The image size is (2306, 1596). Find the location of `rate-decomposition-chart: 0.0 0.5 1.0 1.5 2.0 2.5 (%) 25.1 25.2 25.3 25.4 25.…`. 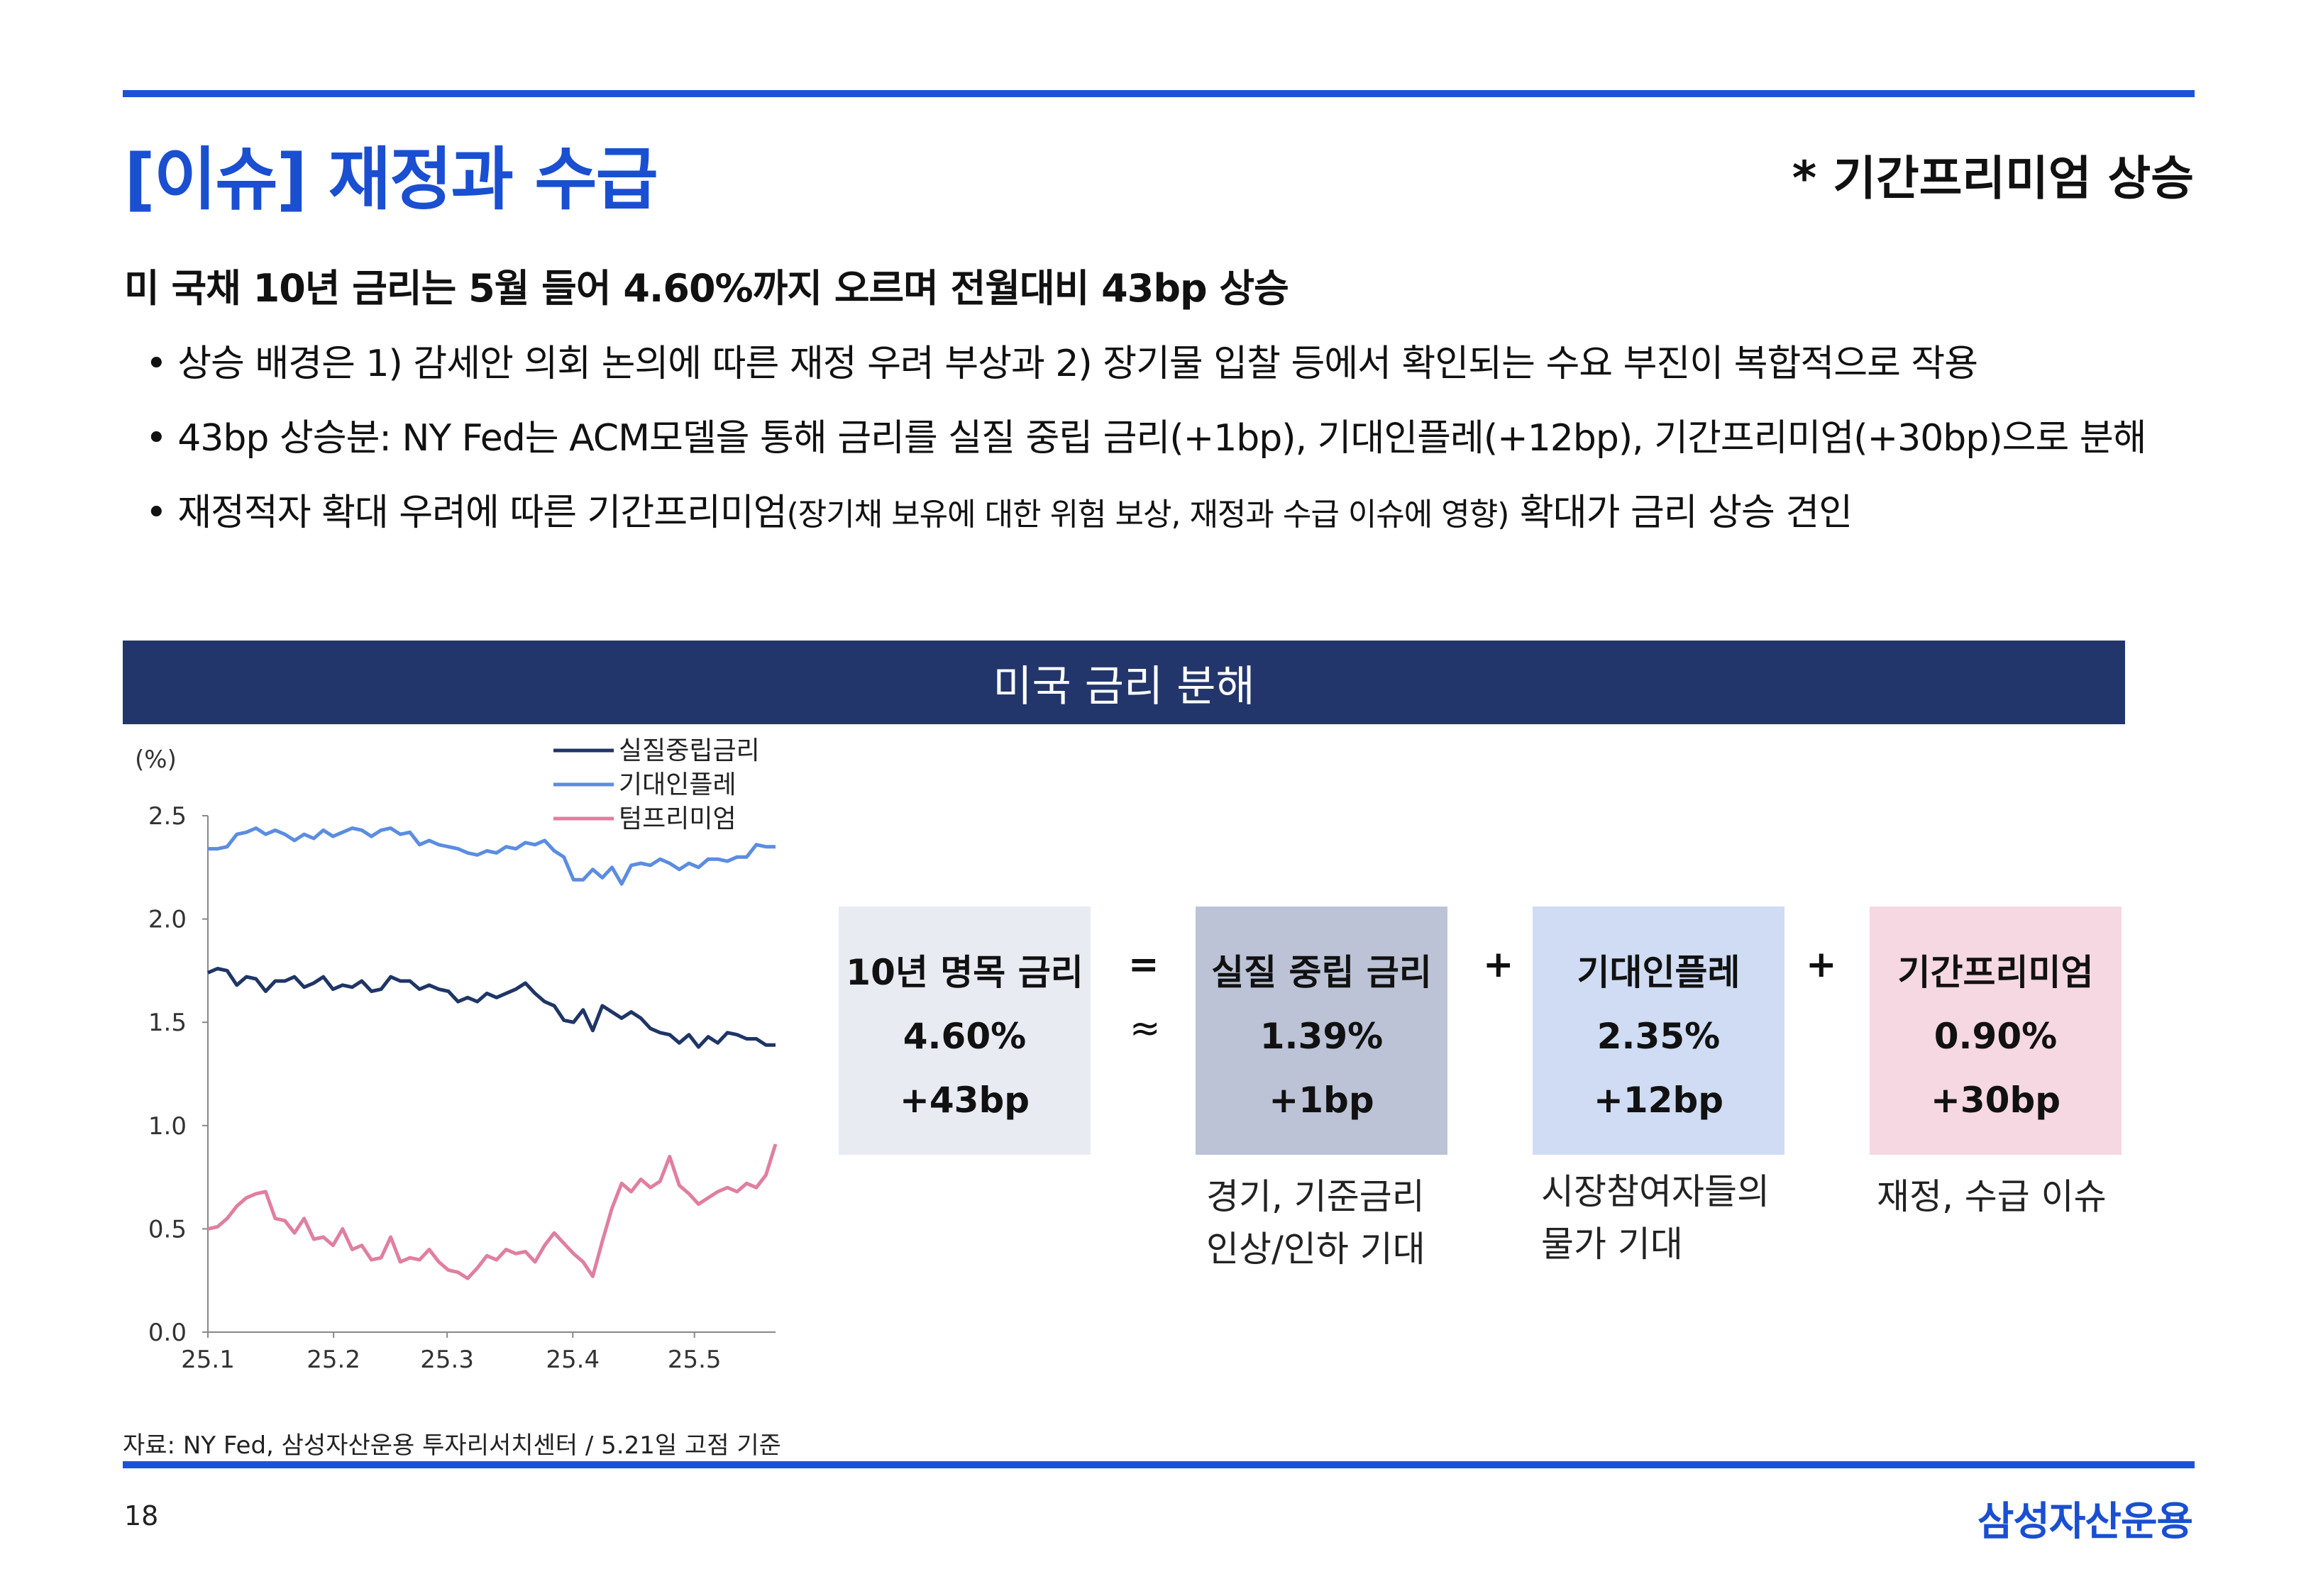

rate-decomposition-chart: 0.0 0.5 1.0 1.5 2.0 2.5 (%) 25.1 25.2 25.3 25.4 25.… is located at coordinates (457, 1055).